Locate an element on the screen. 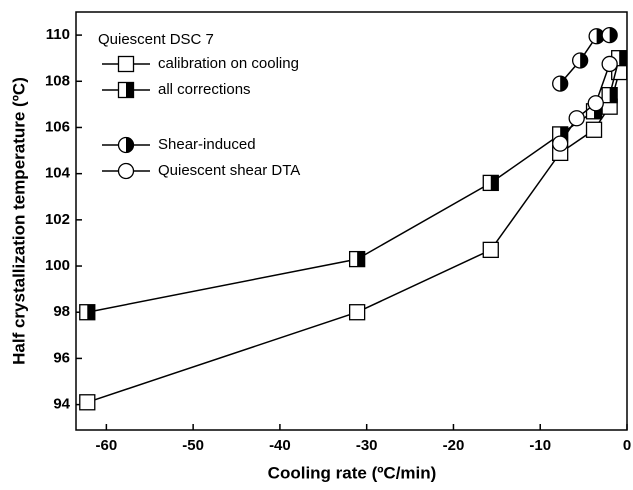  y-axis-label: Half crystallization temperature (ºC) is located at coordinates (18, 221).